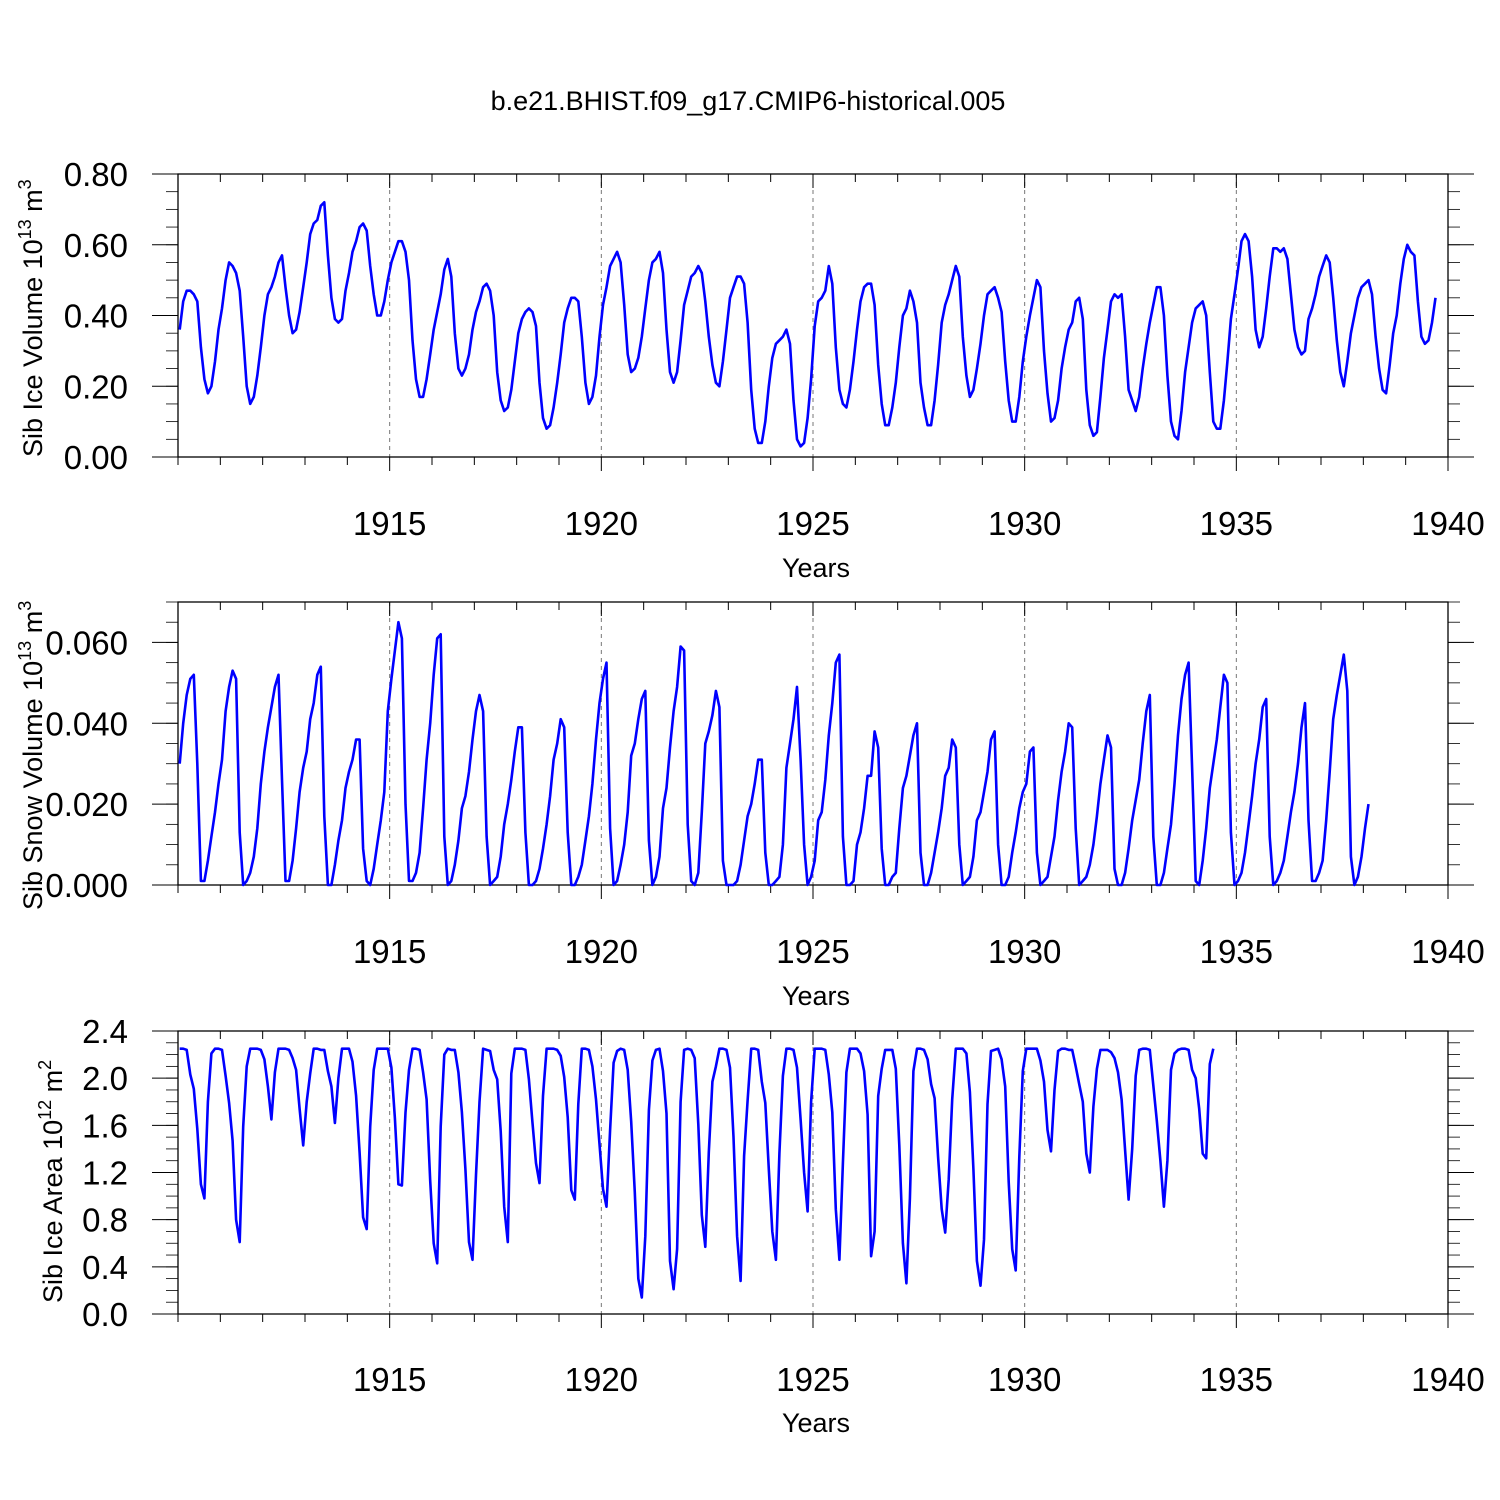 The width and height of the screenshot is (1500, 1500). Describe the element at coordinates (105, 1078) in the screenshot. I see `y-tick-label: 2.0` at that location.